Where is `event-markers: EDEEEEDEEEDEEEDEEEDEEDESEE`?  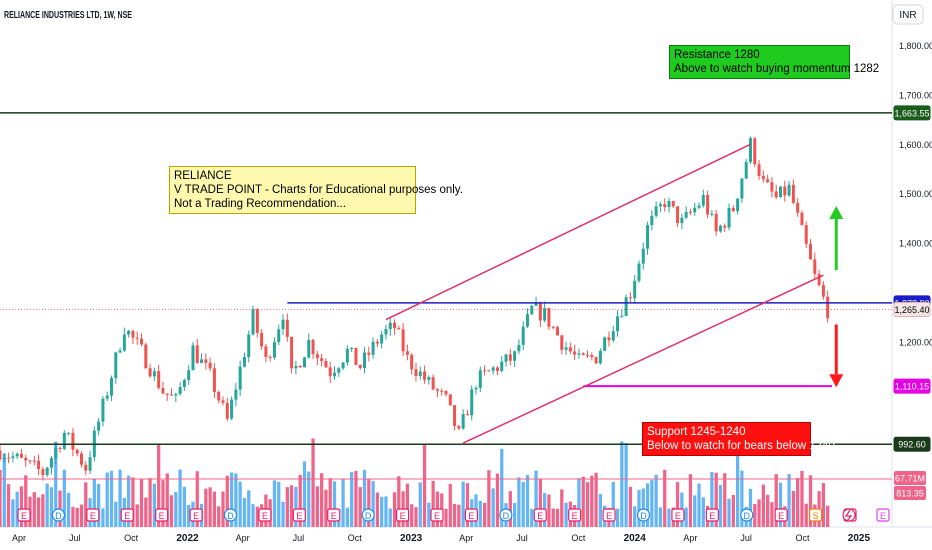
event-markers: EDEEEEDEEEDEEEDEEEDEEDESEE is located at coordinates (453, 515).